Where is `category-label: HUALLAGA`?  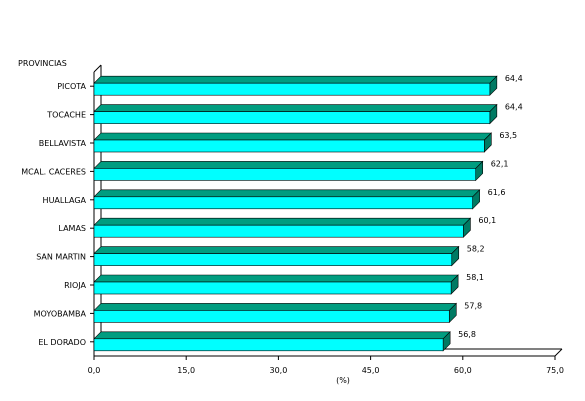 category-label: HUALLAGA is located at coordinates (65, 200).